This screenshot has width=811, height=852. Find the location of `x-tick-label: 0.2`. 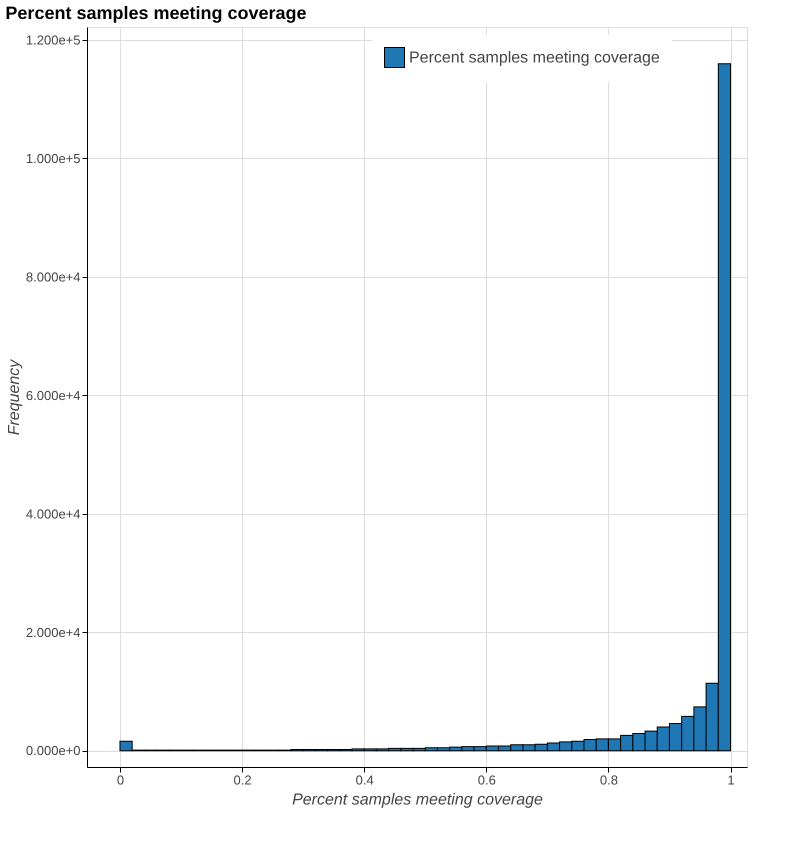

x-tick-label: 0.2 is located at coordinates (243, 780).